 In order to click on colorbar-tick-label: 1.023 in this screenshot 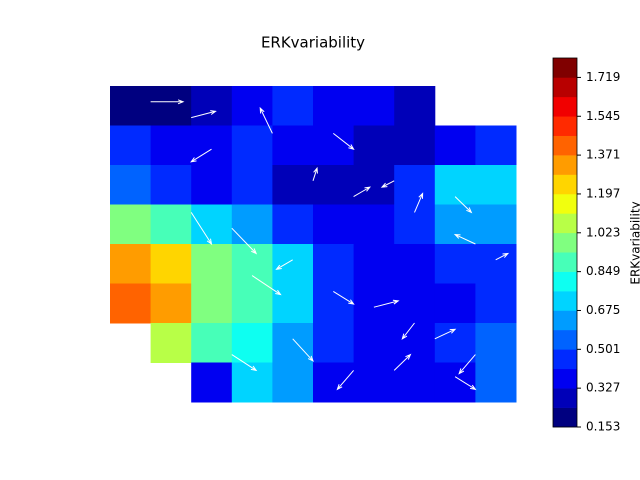, I will do `click(603, 232)`.